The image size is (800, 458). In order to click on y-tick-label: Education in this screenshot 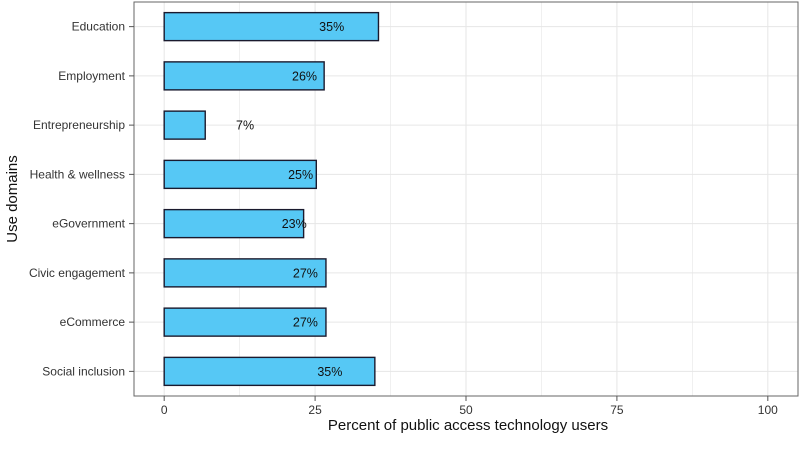, I will do `click(98, 27)`.